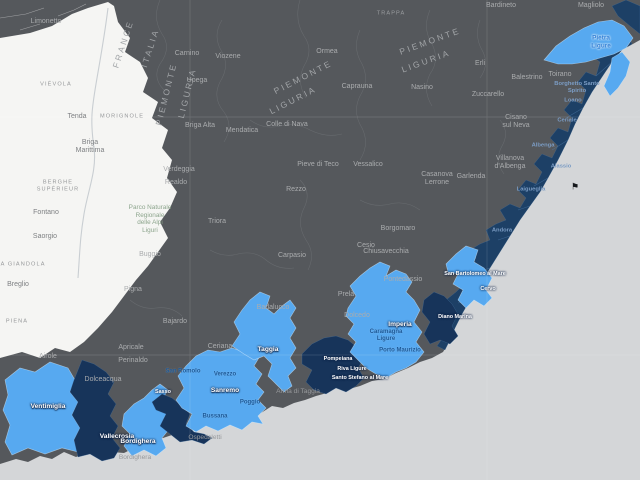  I want to click on flag-marker-icon: ⚑, so click(575, 186).